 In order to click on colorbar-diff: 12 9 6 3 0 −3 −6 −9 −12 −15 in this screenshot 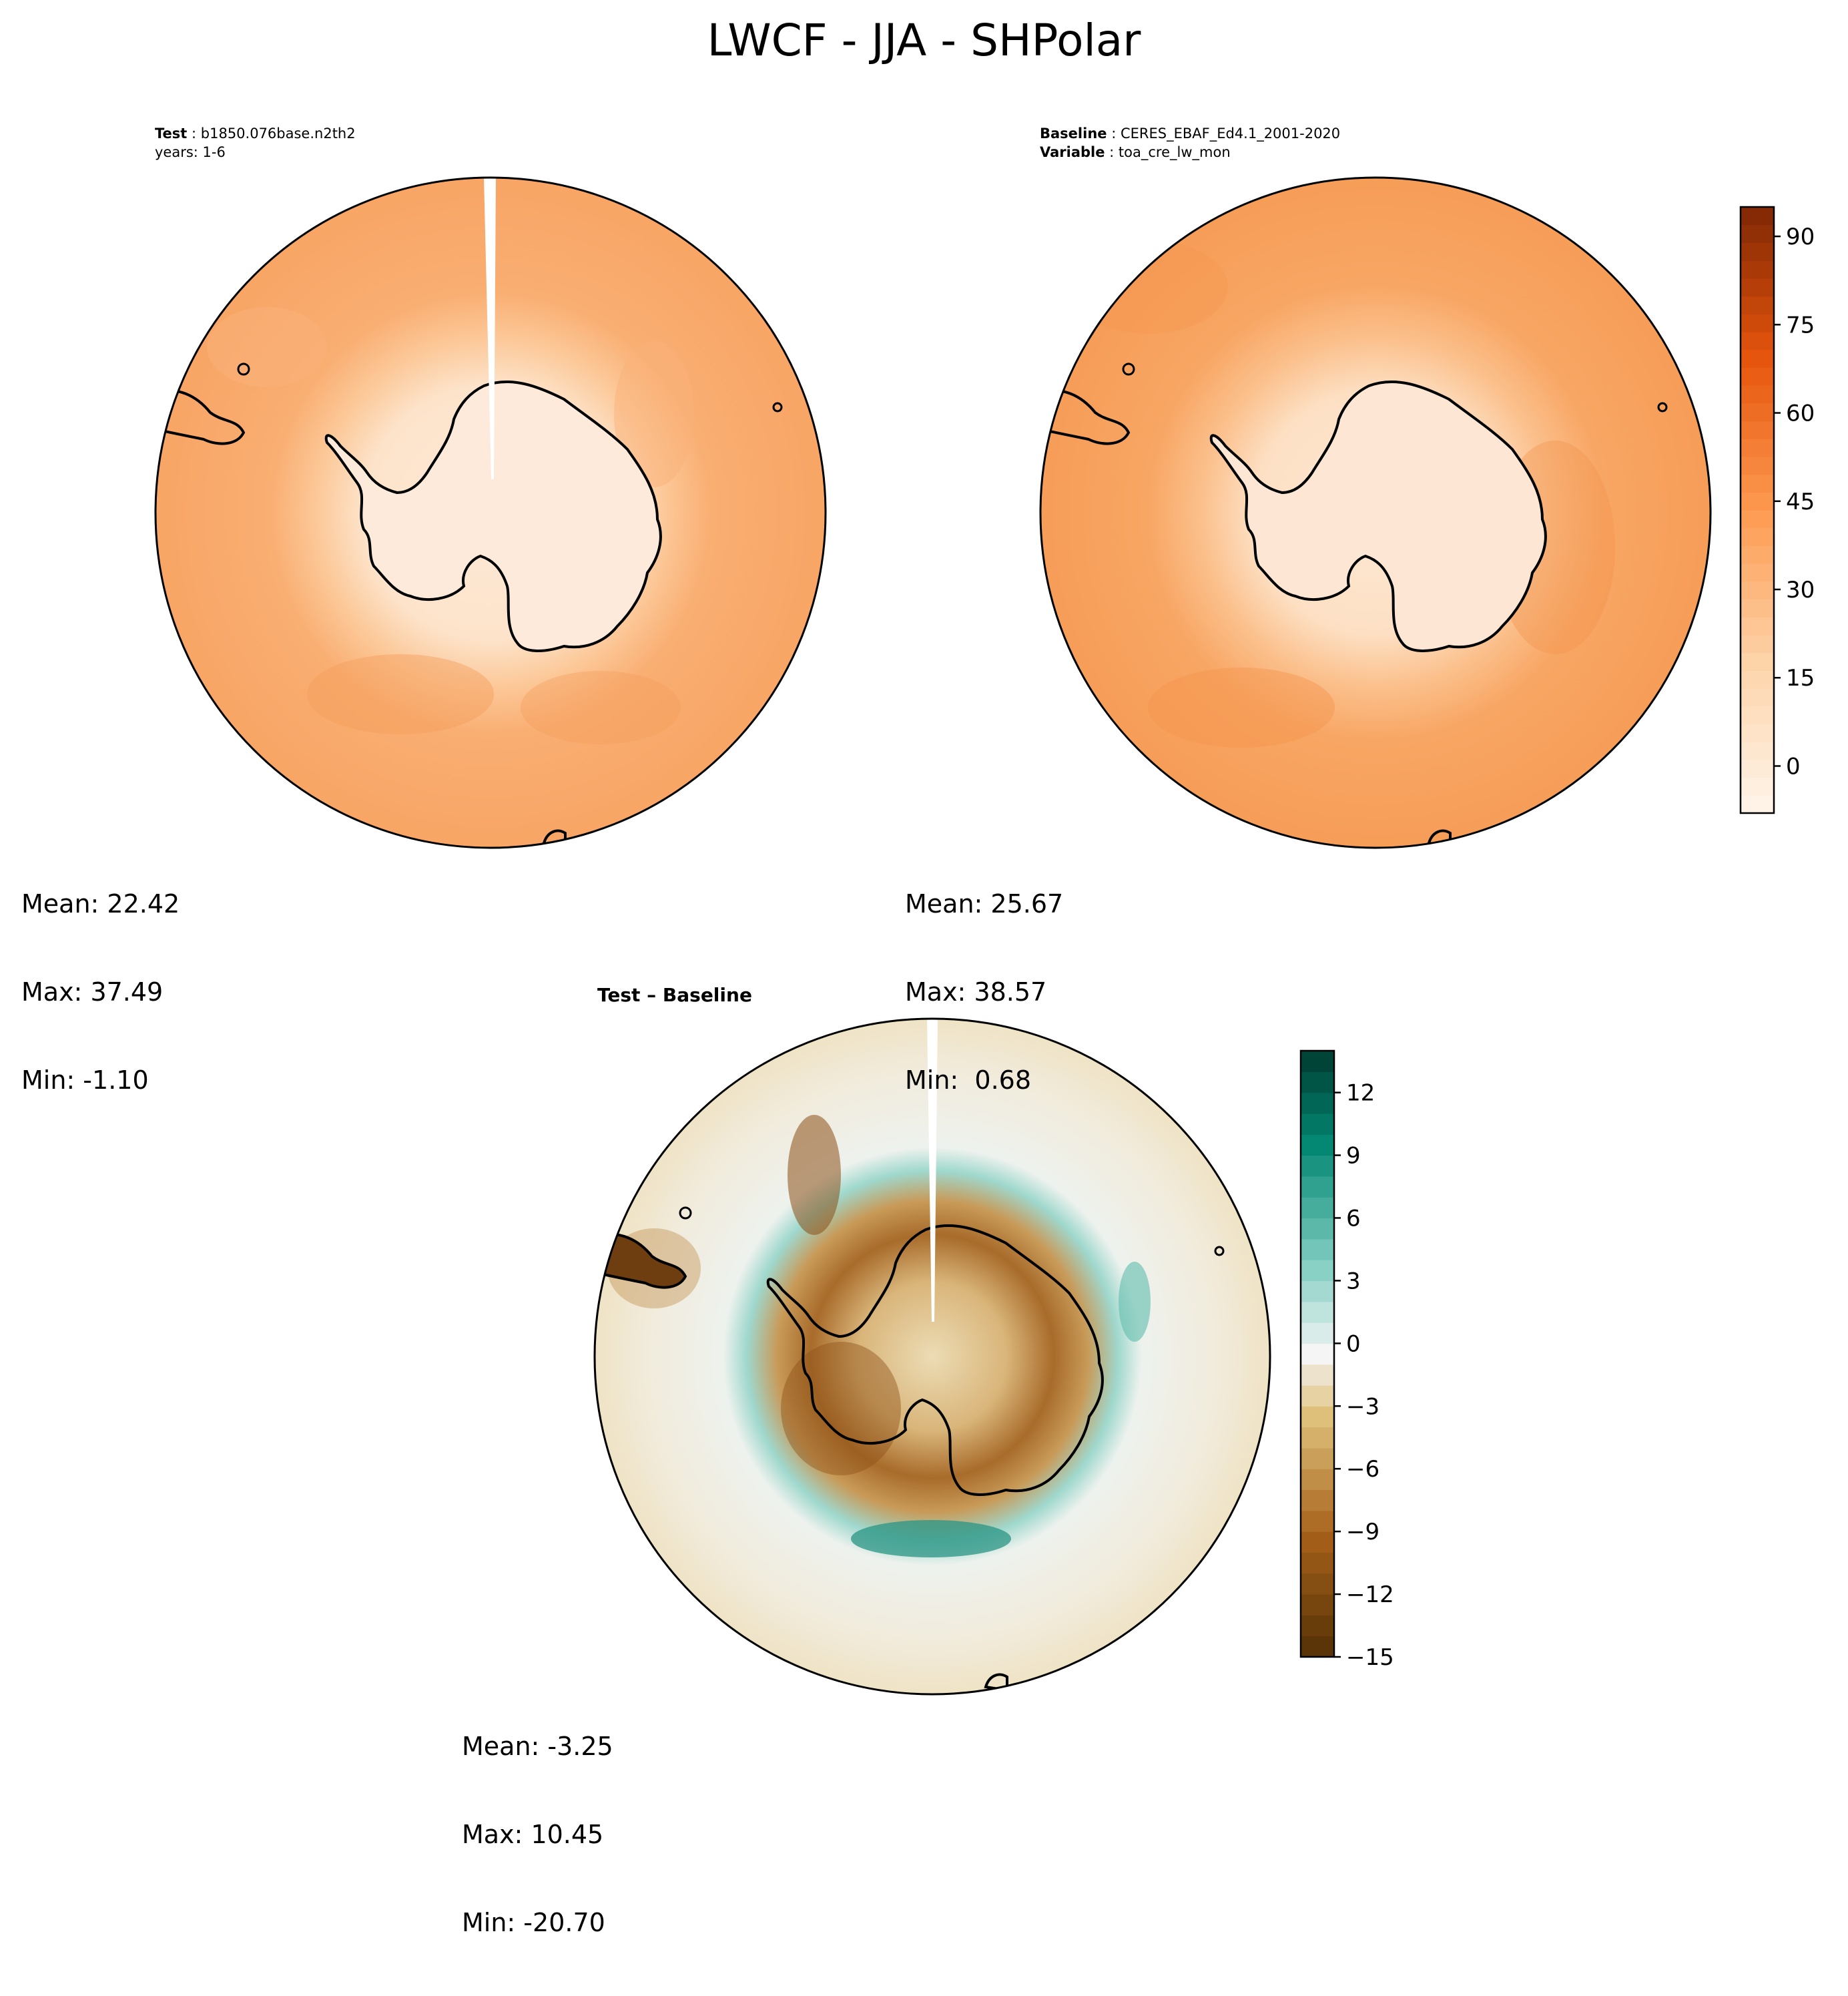, I will do `click(1347, 1360)`.